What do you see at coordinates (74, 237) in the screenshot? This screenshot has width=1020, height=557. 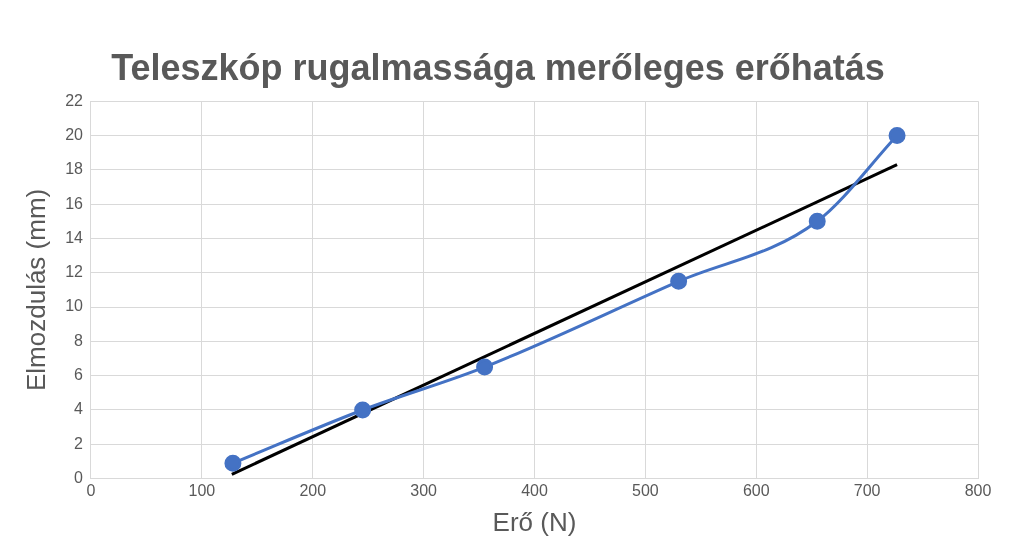 I see `y-tick-label: 14` at bounding box center [74, 237].